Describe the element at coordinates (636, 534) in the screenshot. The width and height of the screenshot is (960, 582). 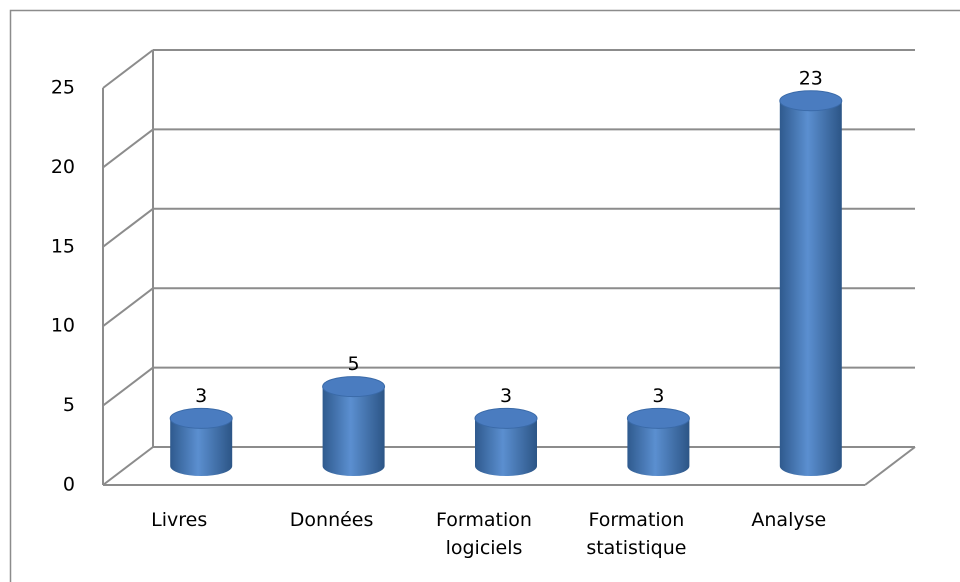
I see `x-tick-label: Formation statistique` at that location.